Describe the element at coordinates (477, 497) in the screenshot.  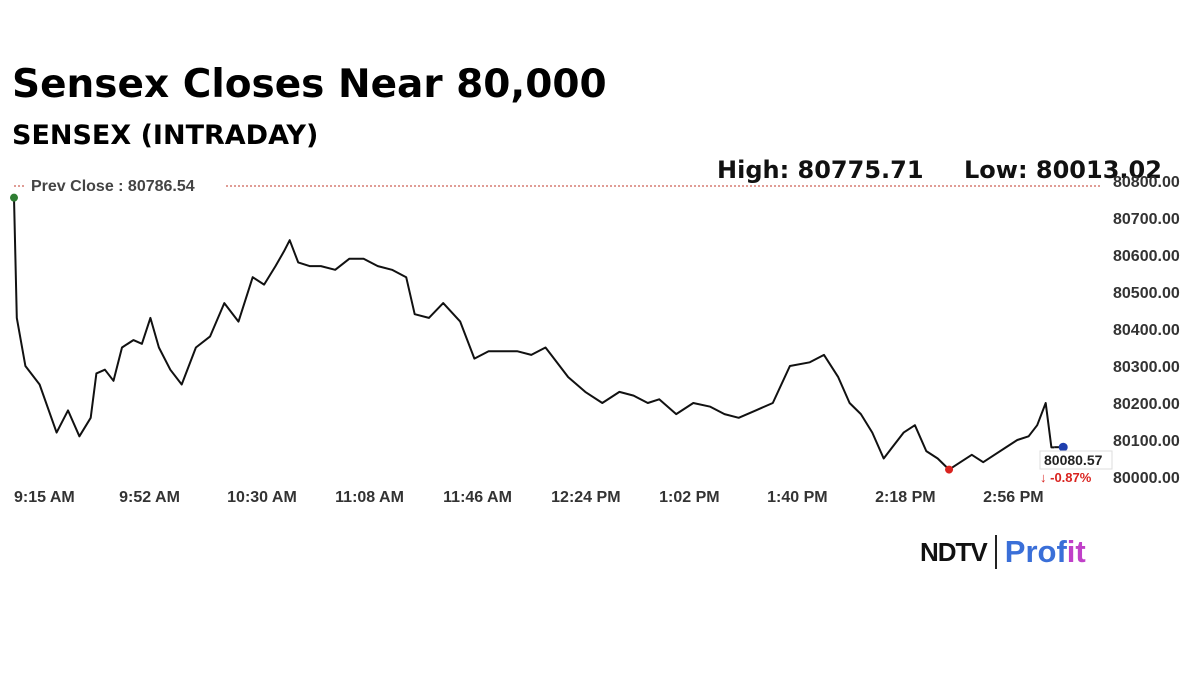
I see `x-tick-label: 11:46 AM` at that location.